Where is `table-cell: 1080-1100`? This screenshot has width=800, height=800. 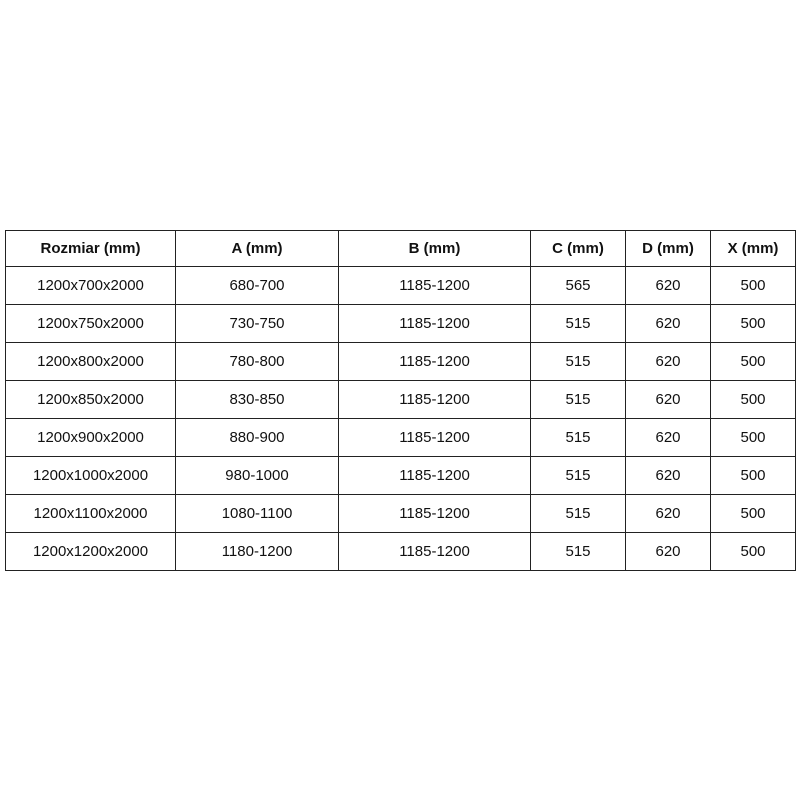
table-cell: 1080-1100 is located at coordinates (257, 513).